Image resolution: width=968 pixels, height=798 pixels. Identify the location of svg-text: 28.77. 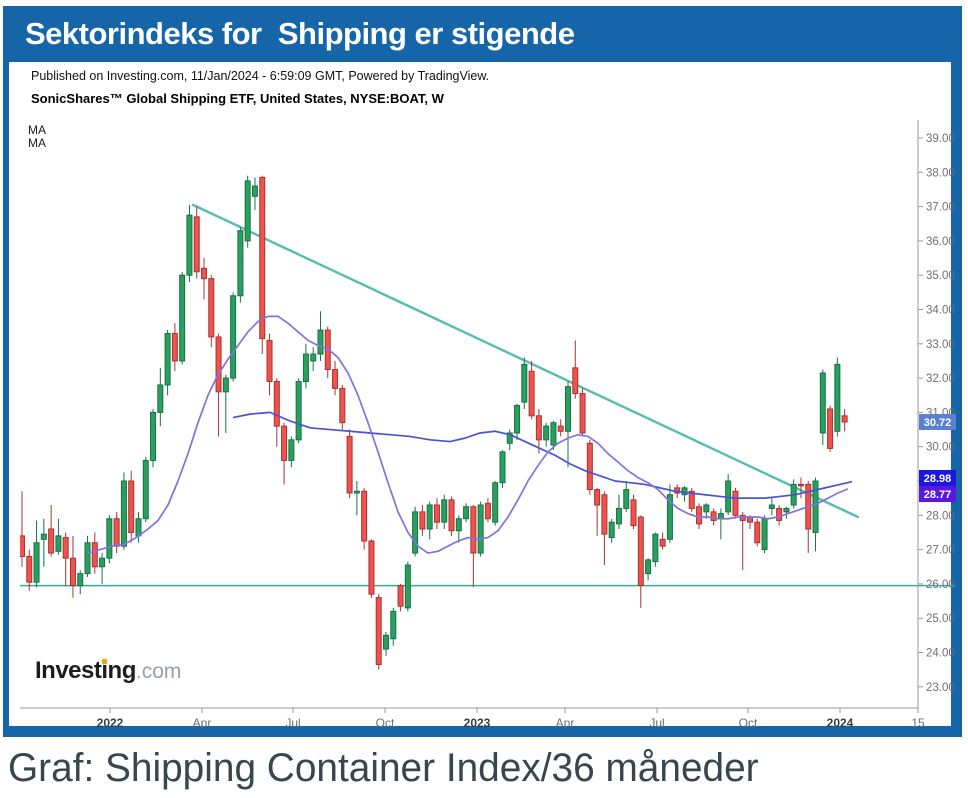
(938, 495).